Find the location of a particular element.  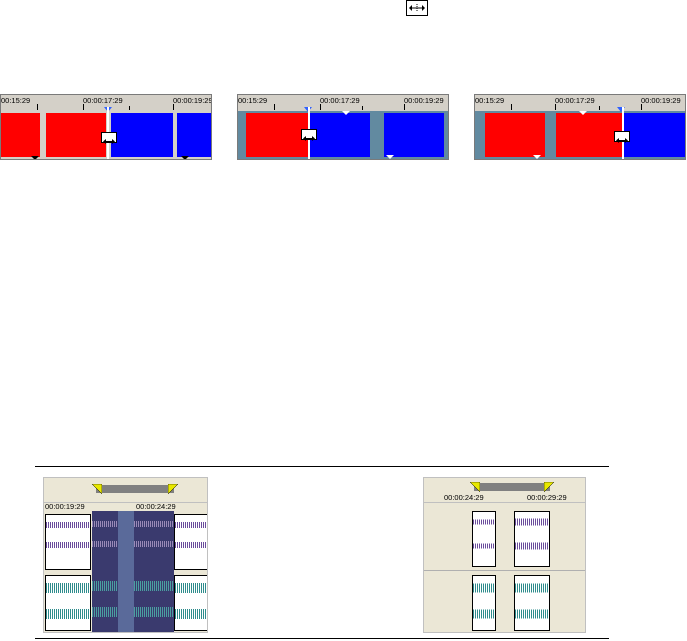

track-divider is located at coordinates (504, 570).